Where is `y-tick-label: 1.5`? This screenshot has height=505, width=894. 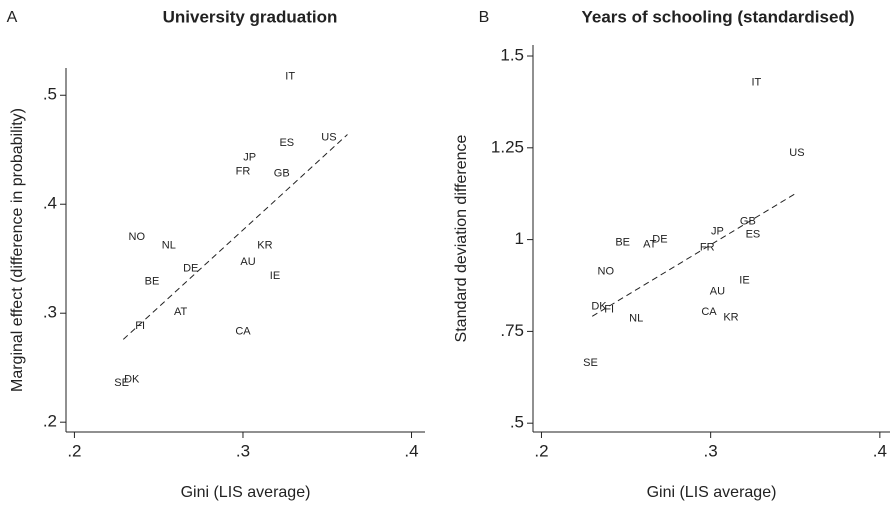 y-tick-label: 1.5 is located at coordinates (512, 54).